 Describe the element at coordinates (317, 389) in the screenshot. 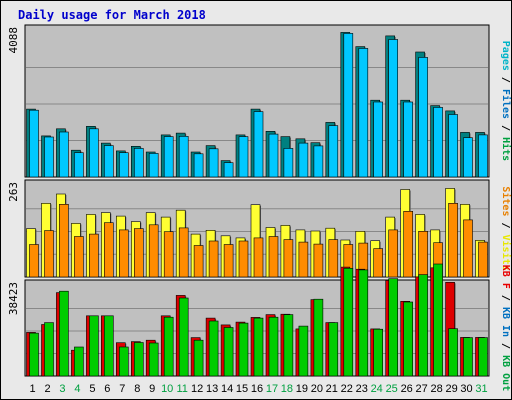

I see `x-tick-20: 20` at that location.